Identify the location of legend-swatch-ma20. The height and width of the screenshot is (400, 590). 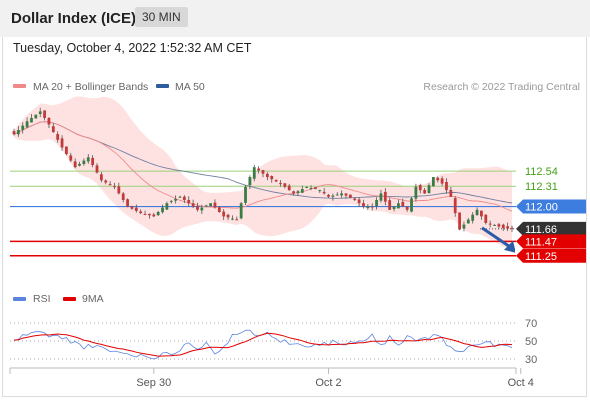
(19, 86).